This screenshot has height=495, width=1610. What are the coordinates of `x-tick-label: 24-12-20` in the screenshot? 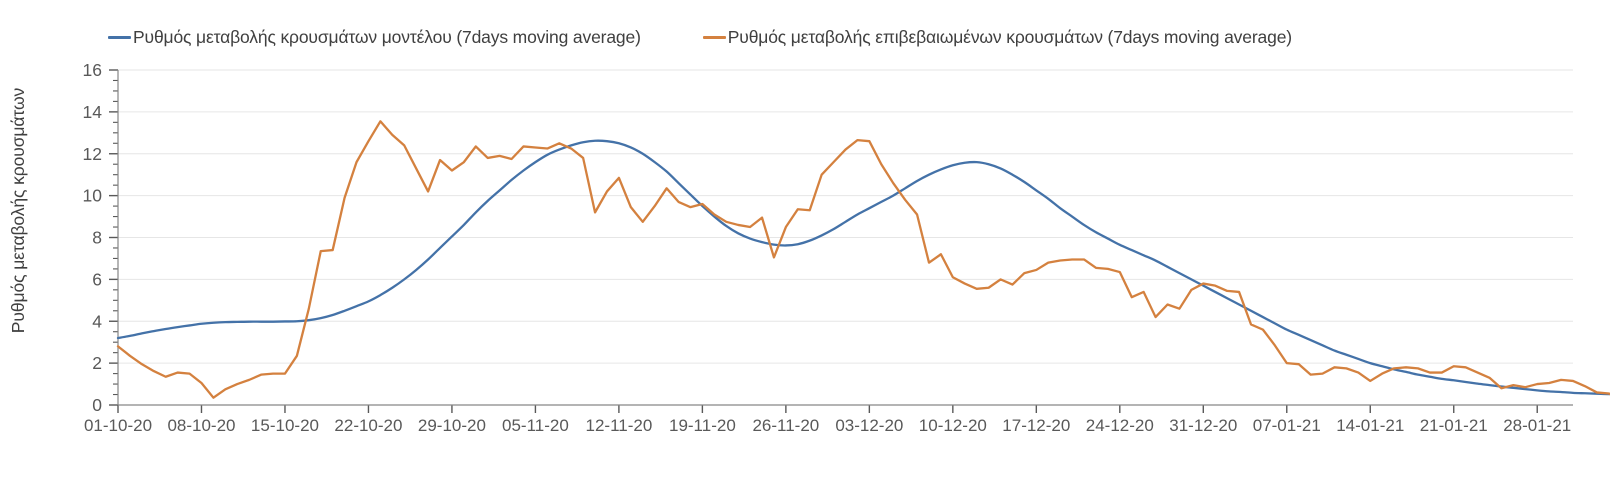 It's located at (1120, 425).